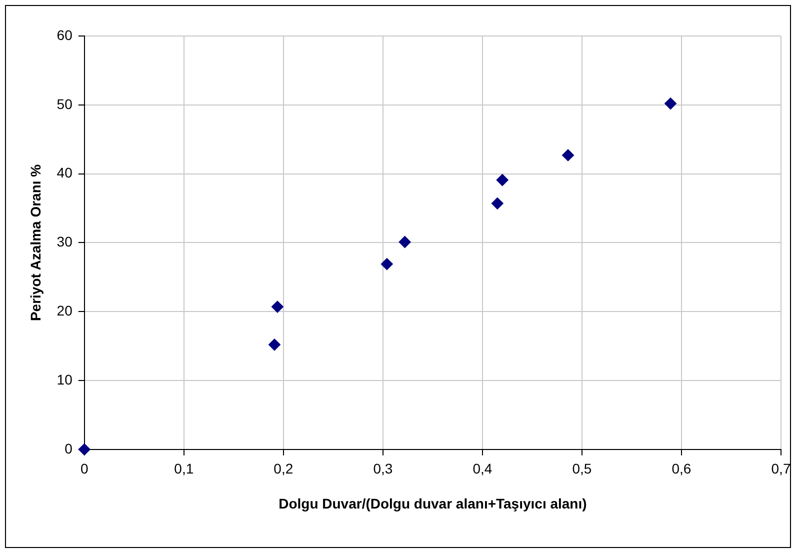 Image resolution: width=801 pixels, height=555 pixels. What do you see at coordinates (682, 468) in the screenshot?
I see `x-tick-label: 0,6` at bounding box center [682, 468].